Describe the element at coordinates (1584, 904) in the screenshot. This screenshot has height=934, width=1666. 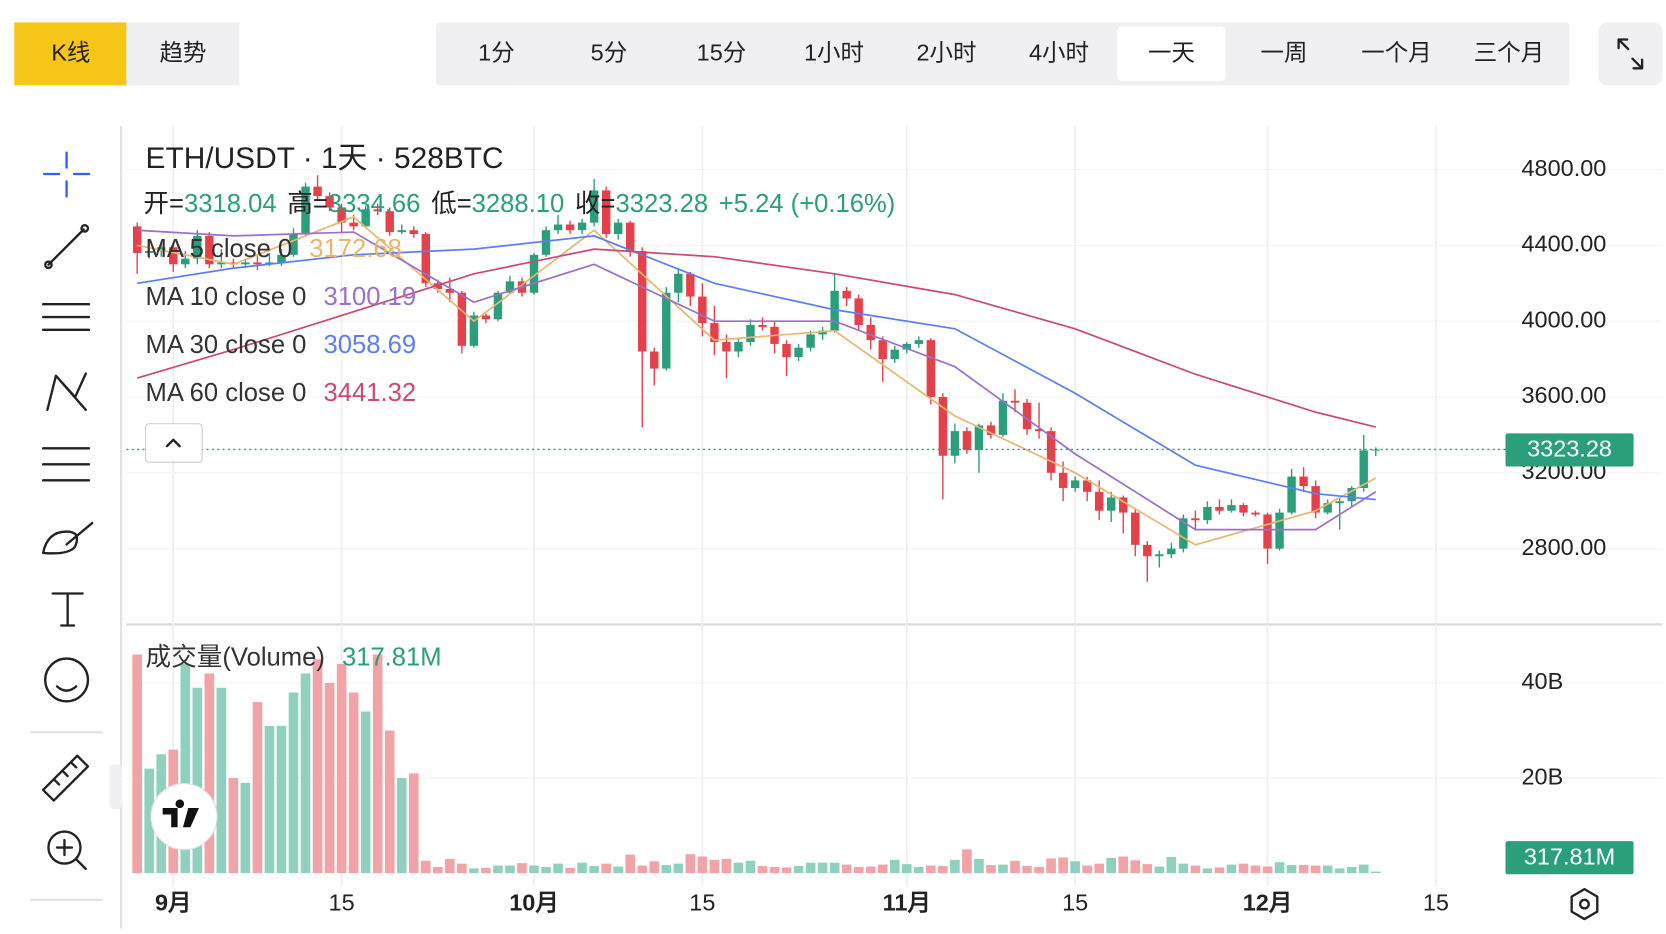
I see `settings-icon` at that location.